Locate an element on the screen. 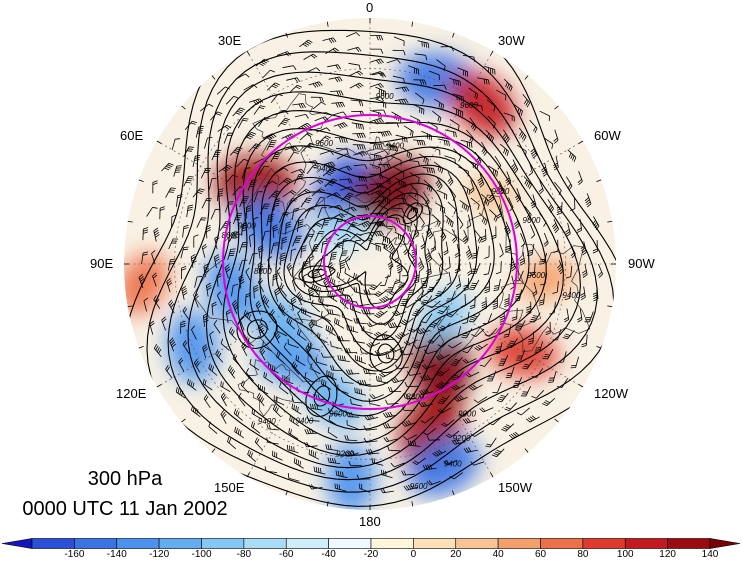  longitude-line is located at coordinates (489, 195).